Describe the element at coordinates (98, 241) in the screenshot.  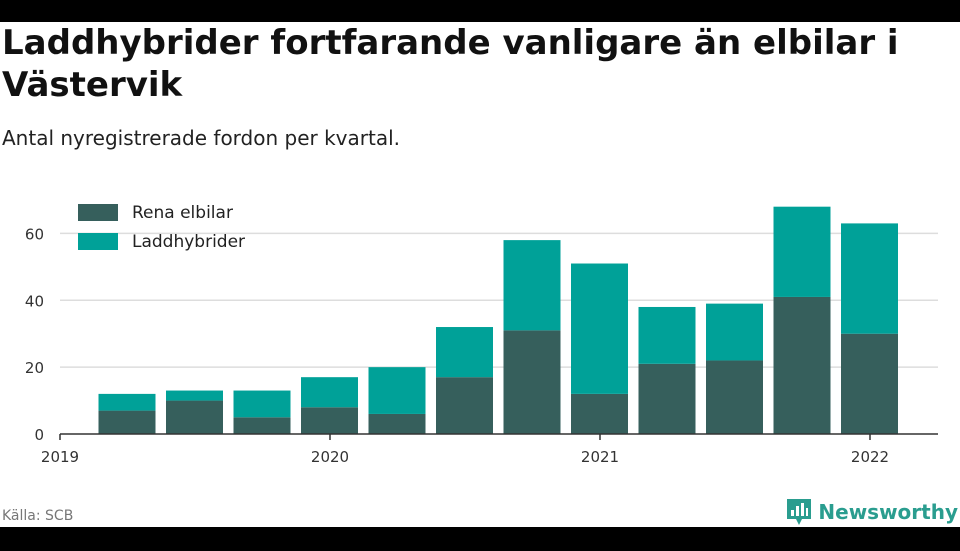
I see `legend-swatch-laddhybrider` at that location.